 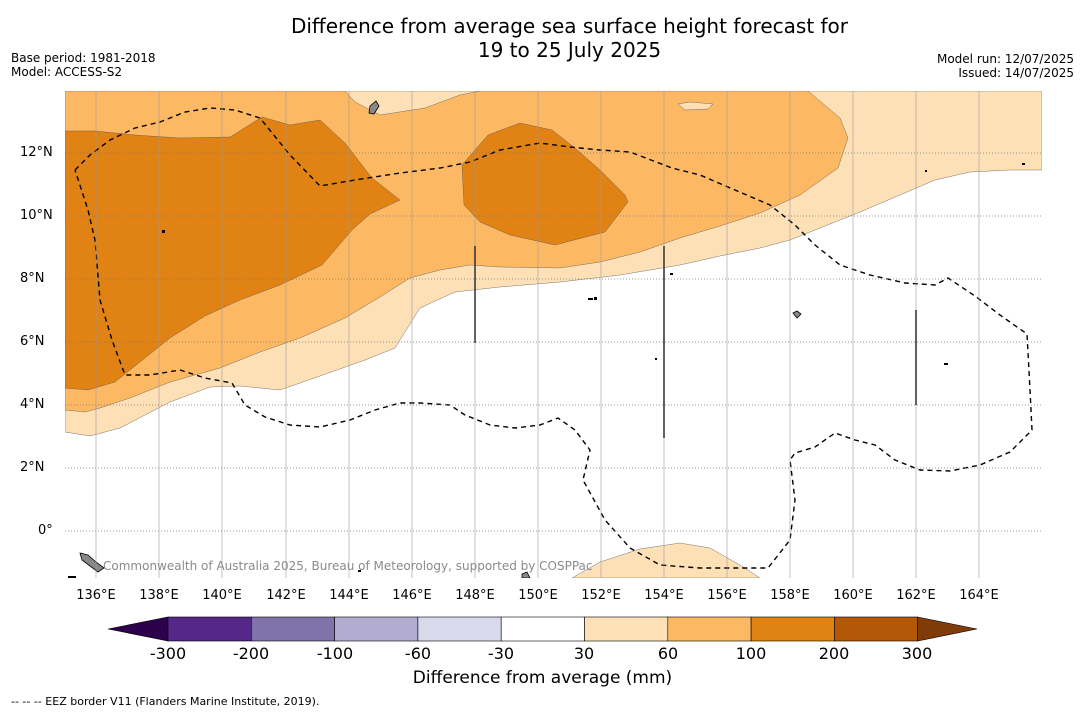 I want to click on contour-band-100-200-west, so click(x=233, y=253).